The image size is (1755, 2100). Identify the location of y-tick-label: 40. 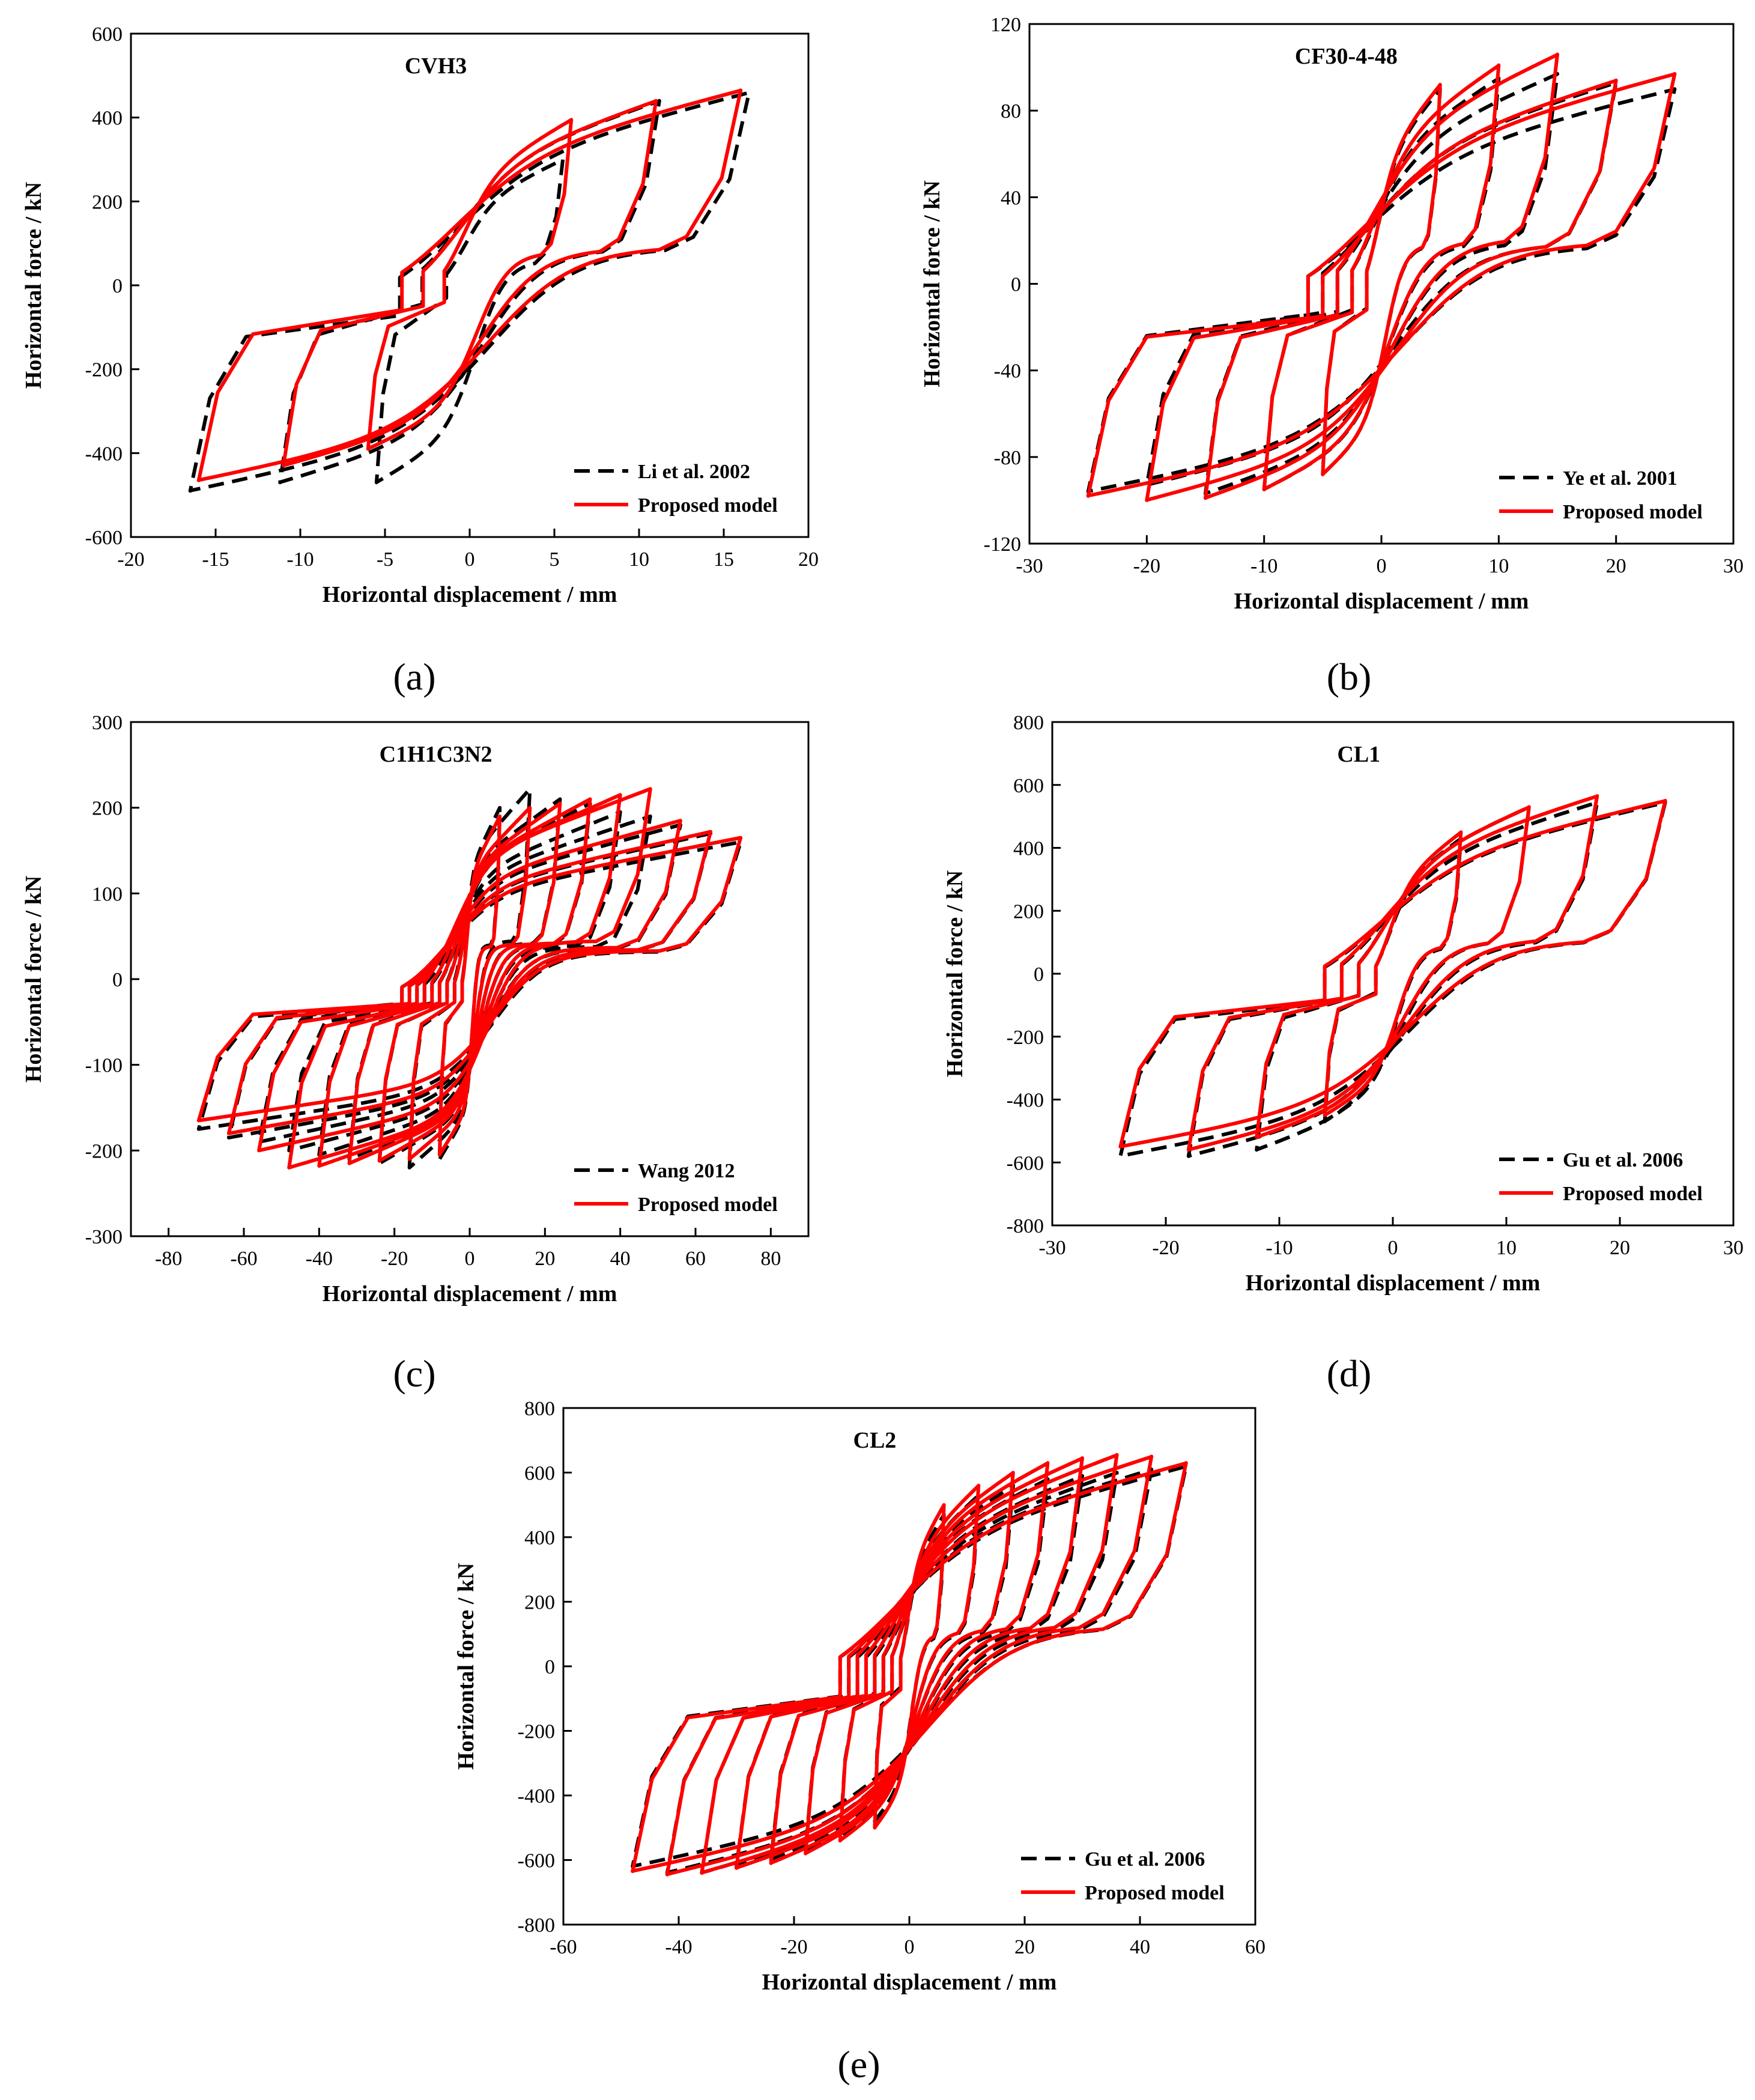
(1011, 198).